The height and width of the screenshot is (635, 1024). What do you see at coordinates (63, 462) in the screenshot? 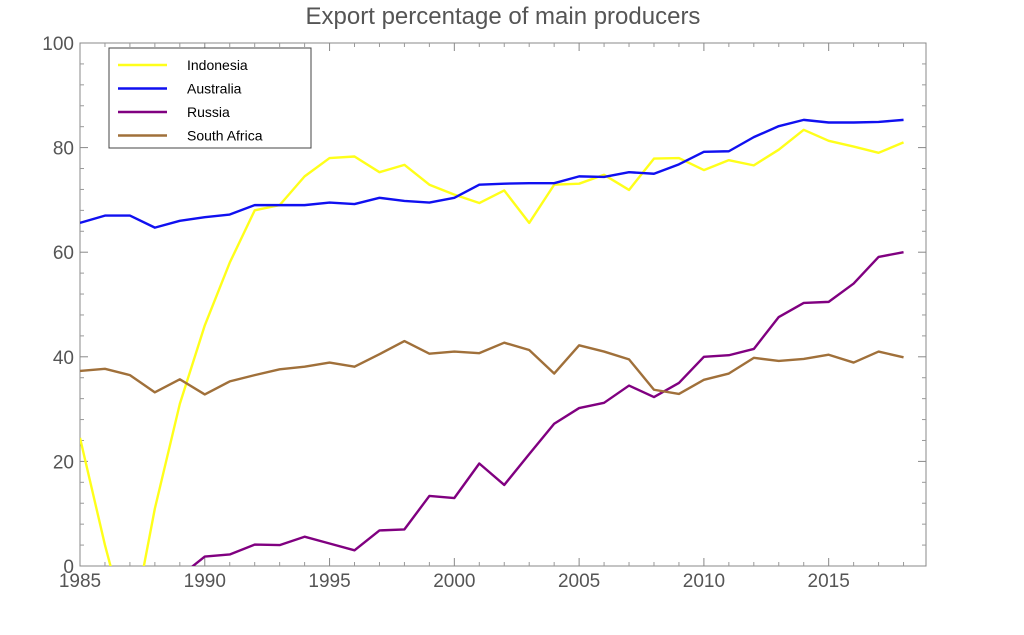
I see `y-tick-label: 20` at bounding box center [63, 462].